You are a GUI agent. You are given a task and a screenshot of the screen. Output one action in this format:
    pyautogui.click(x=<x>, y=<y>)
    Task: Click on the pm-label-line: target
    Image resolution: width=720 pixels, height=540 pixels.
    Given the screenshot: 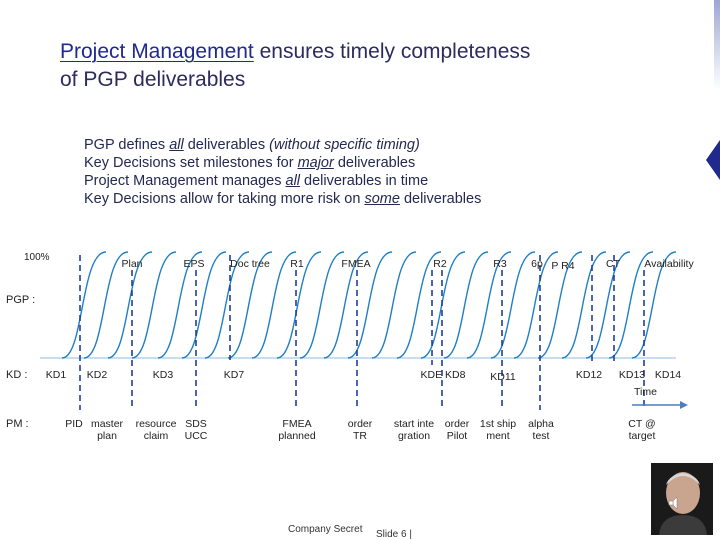 What is the action you would take?
    pyautogui.click(x=642, y=436)
    